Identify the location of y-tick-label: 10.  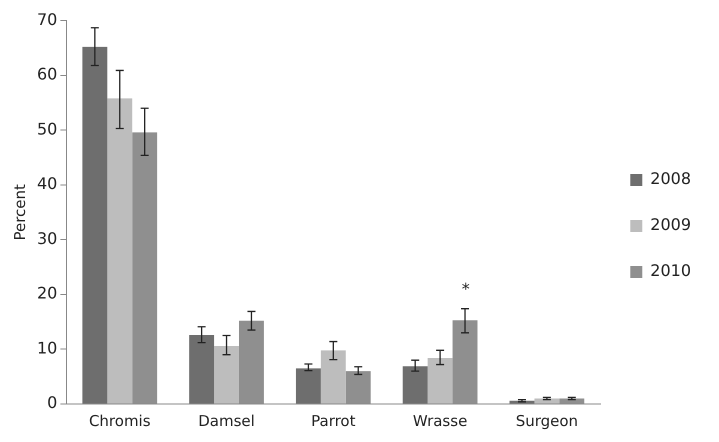
(47, 348).